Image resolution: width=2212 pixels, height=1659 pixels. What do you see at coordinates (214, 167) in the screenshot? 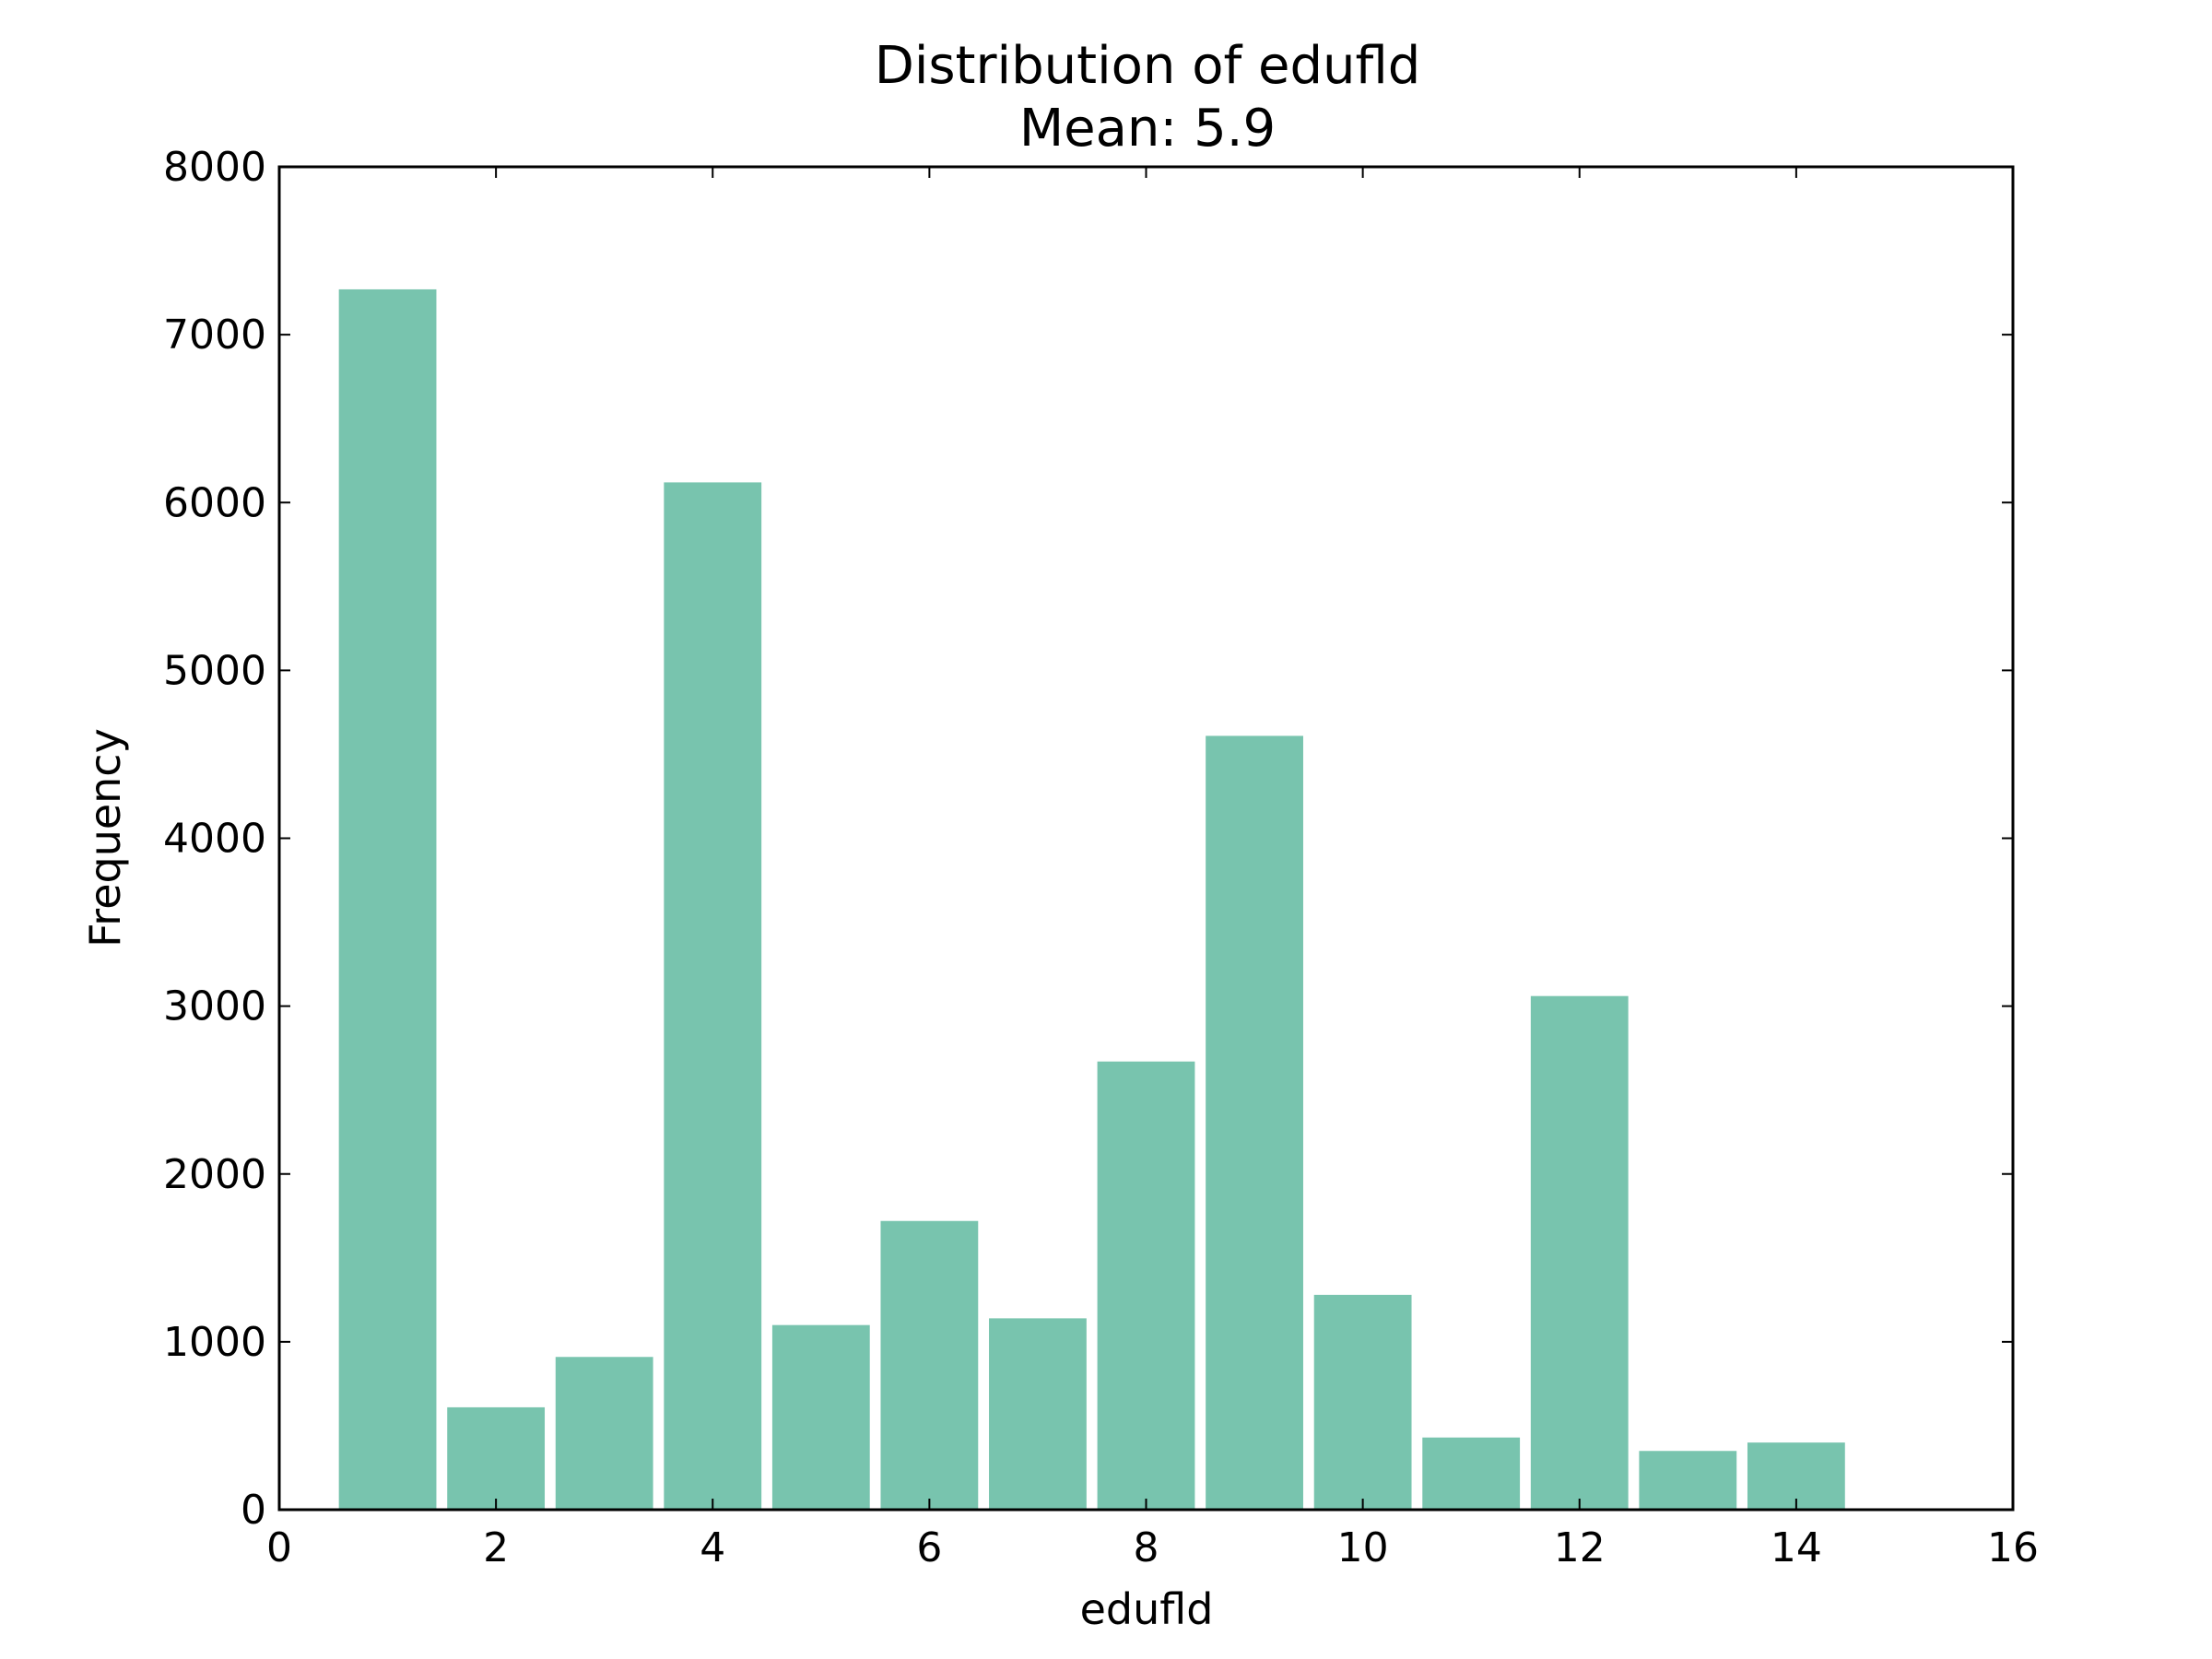
I see `y-tick-label: 8000` at bounding box center [214, 167].